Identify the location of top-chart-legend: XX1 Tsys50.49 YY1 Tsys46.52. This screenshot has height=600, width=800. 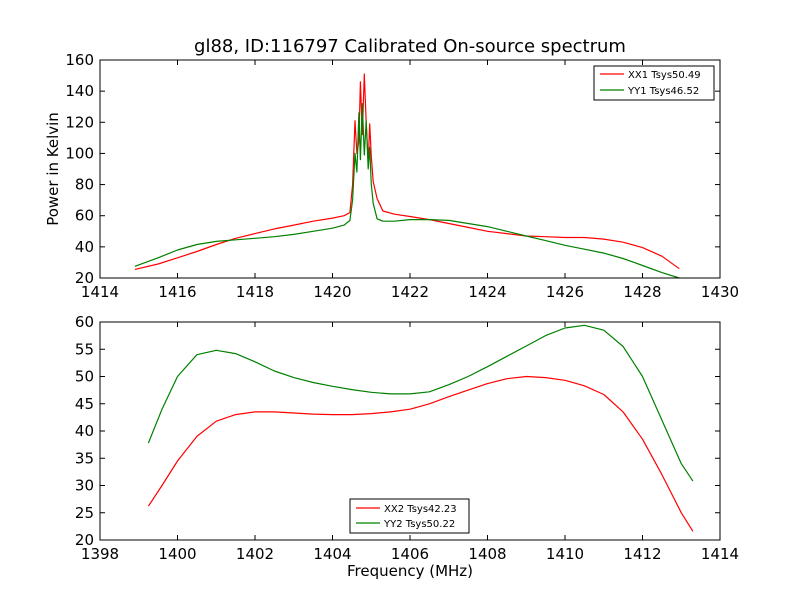
(654, 83).